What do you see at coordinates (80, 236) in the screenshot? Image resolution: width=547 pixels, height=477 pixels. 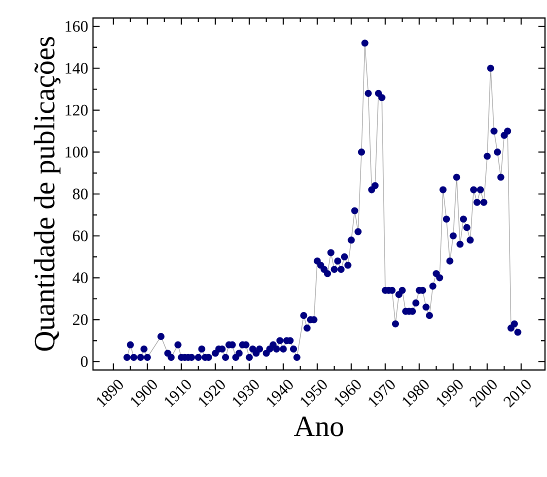 I see `y-tick-label: 60` at bounding box center [80, 236].